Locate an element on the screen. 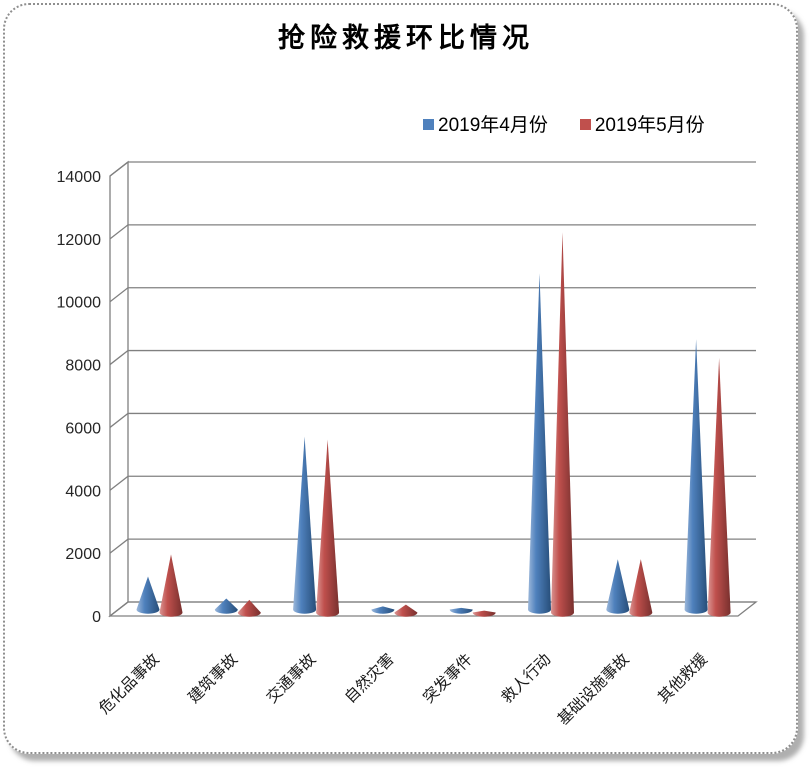 This screenshot has height=767, width=812. cone-series1-建筑事故 is located at coordinates (249, 608).